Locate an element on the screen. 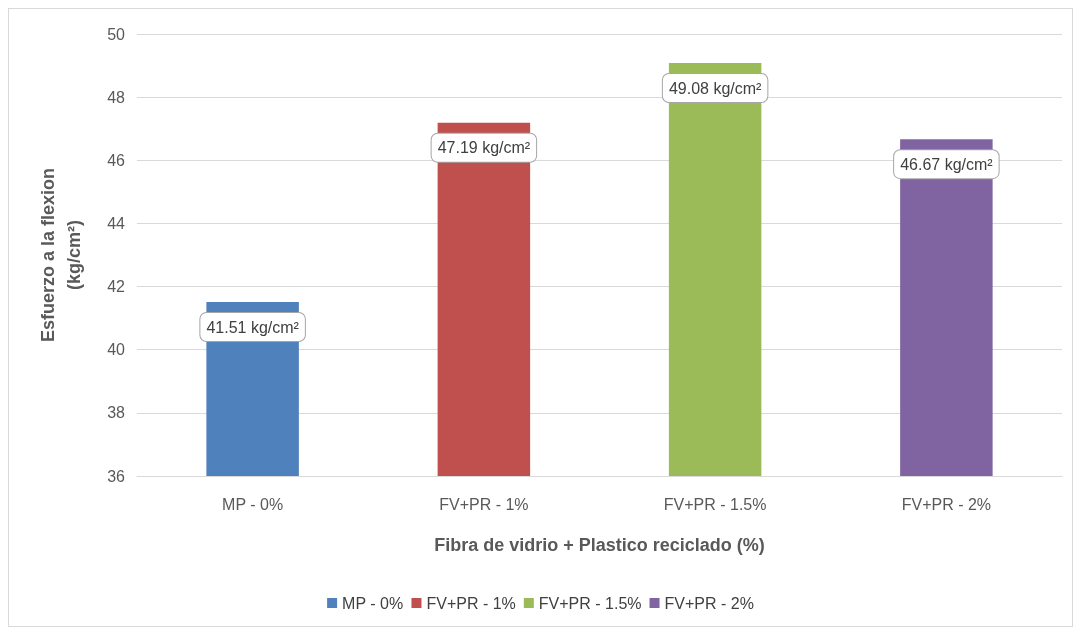 The image size is (1081, 635). y-tick-label: 50 is located at coordinates (116, 34).